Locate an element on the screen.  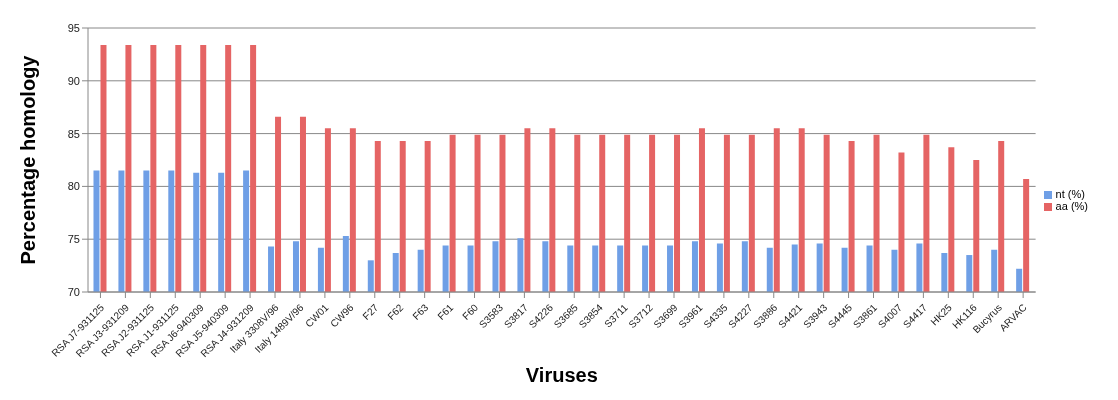
y-tick-label: 85 is located at coordinates (73, 133).